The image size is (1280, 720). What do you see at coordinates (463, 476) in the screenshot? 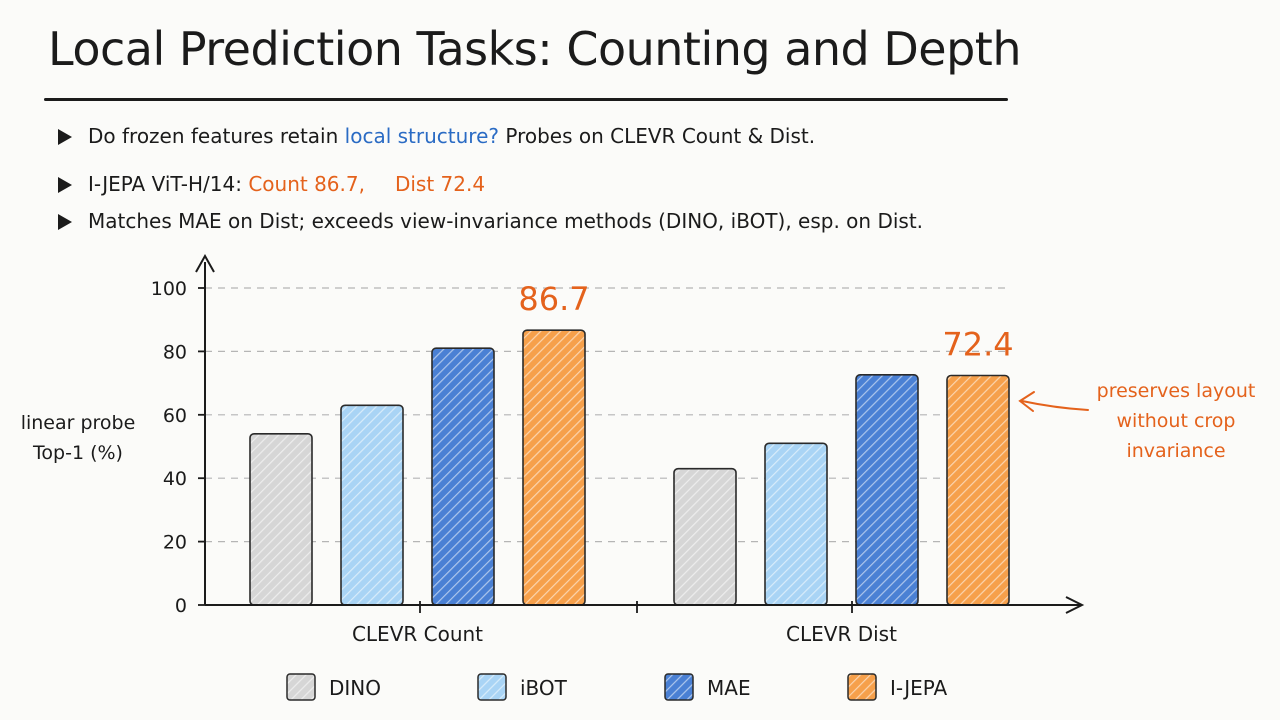
I see `bar-mae-clevr-count` at bounding box center [463, 476].